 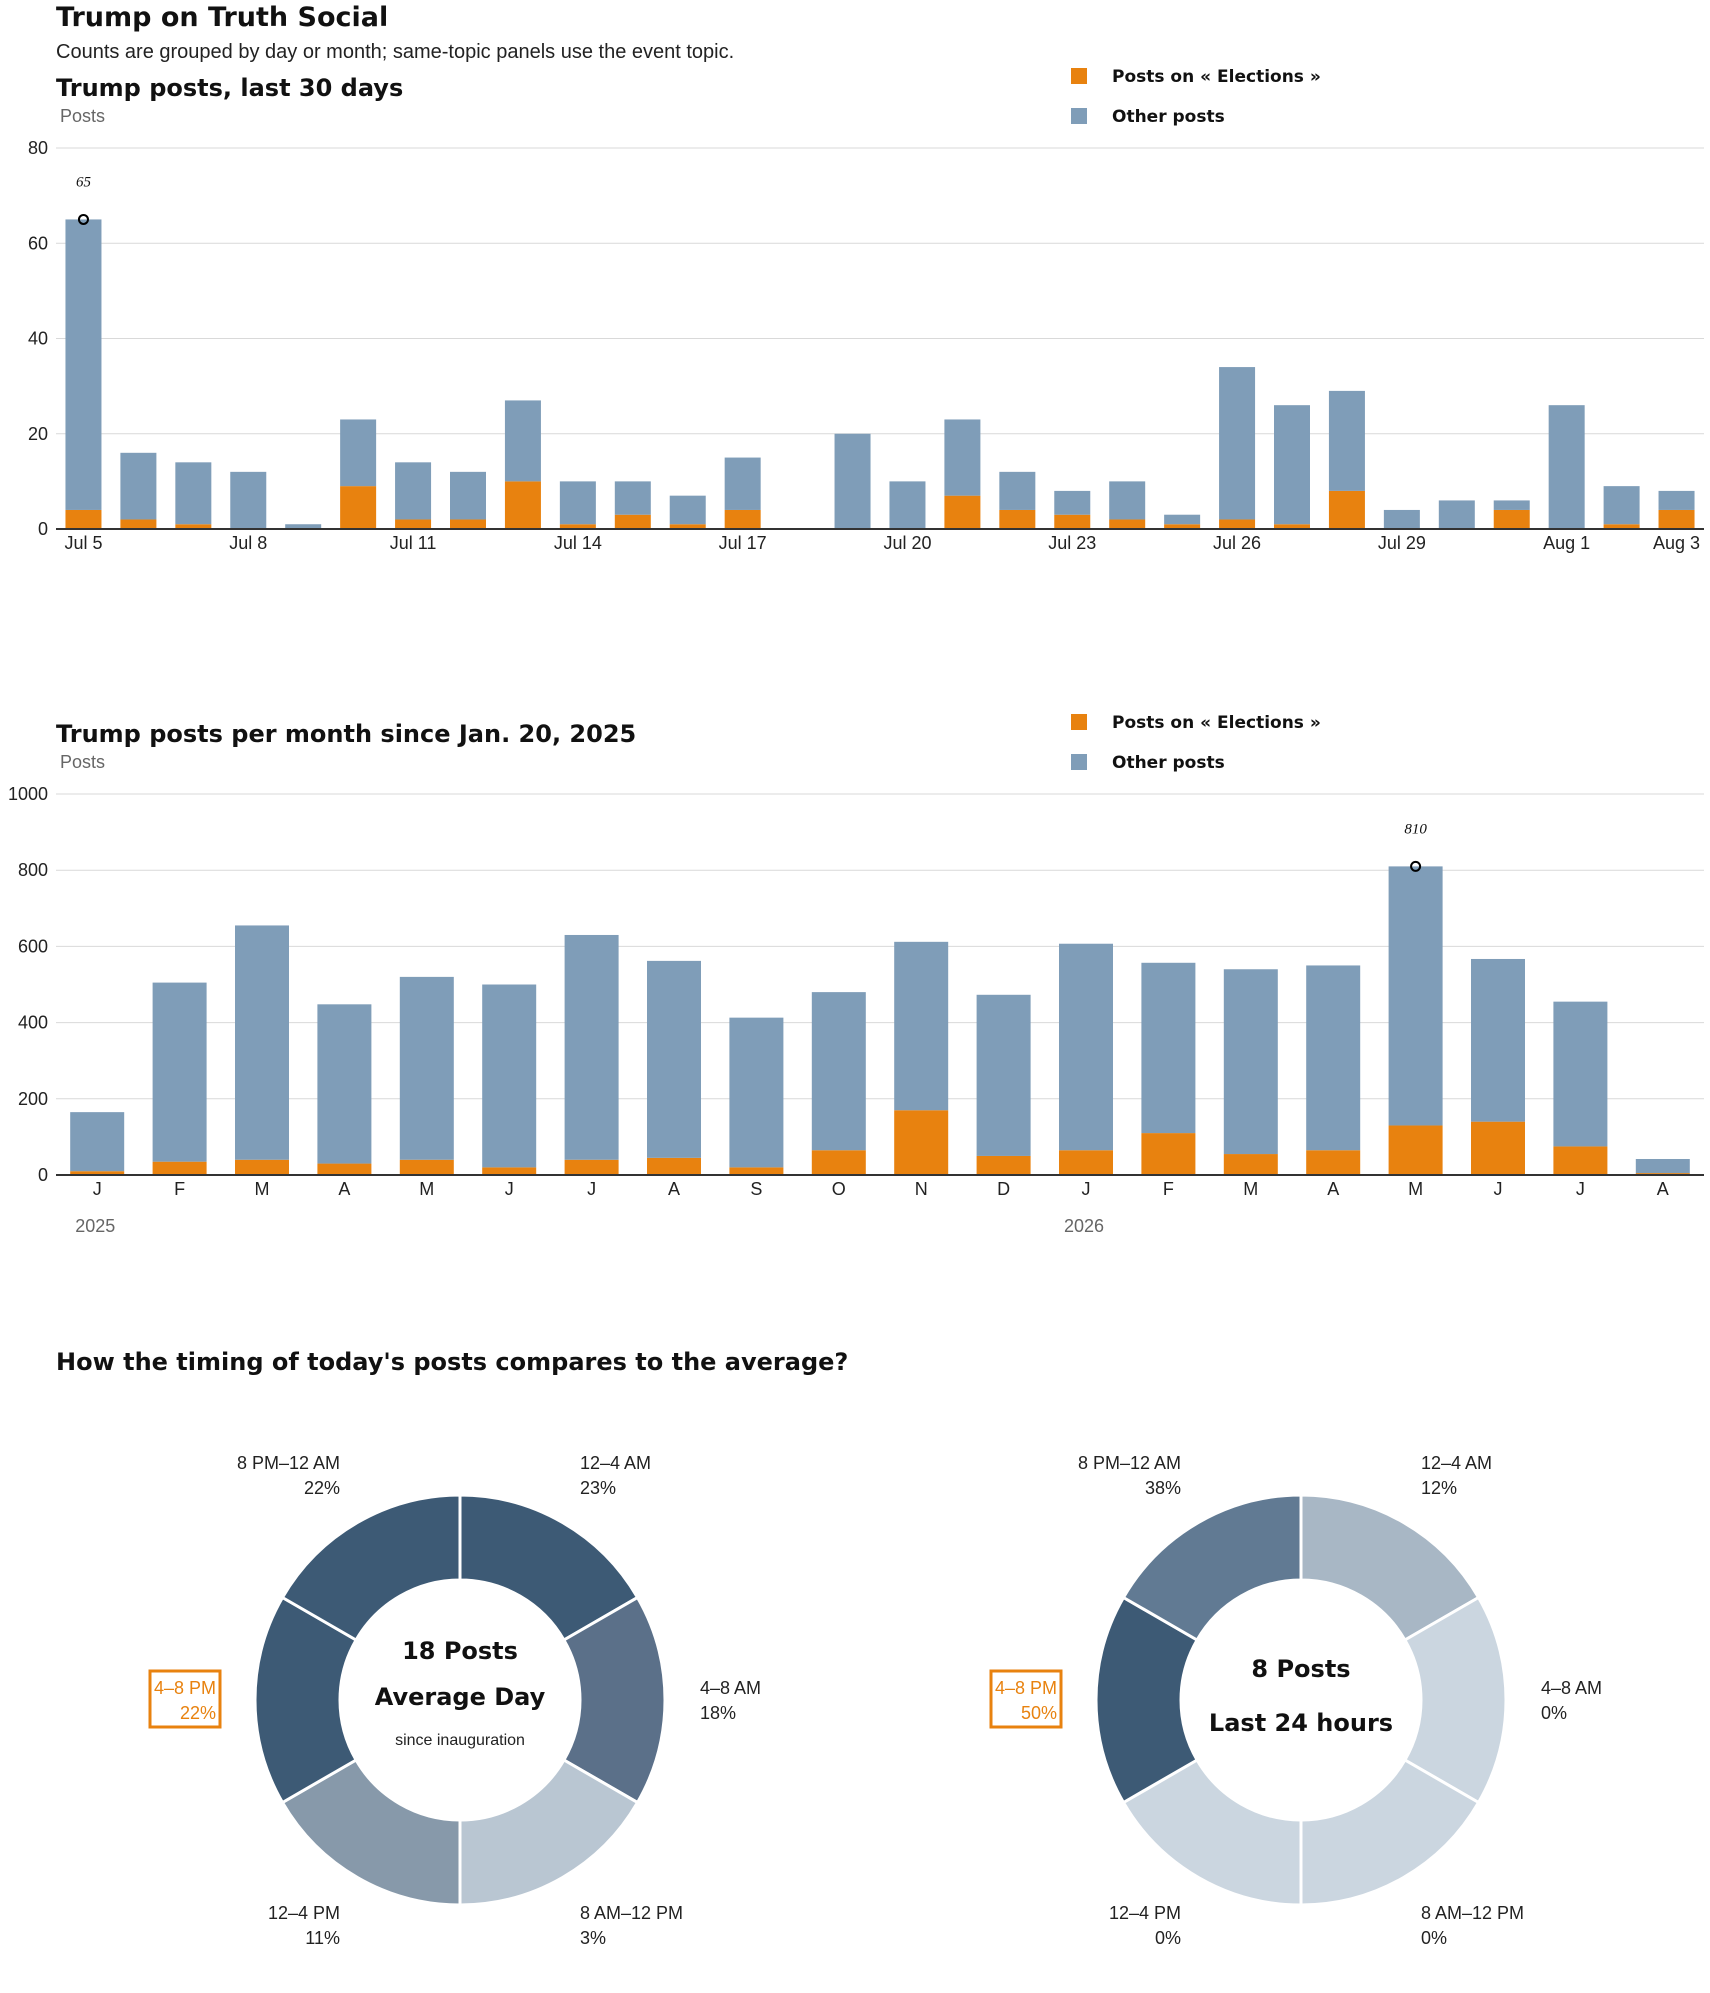 I want to click on slice-pct: 50%, so click(x=1039, y=1713).